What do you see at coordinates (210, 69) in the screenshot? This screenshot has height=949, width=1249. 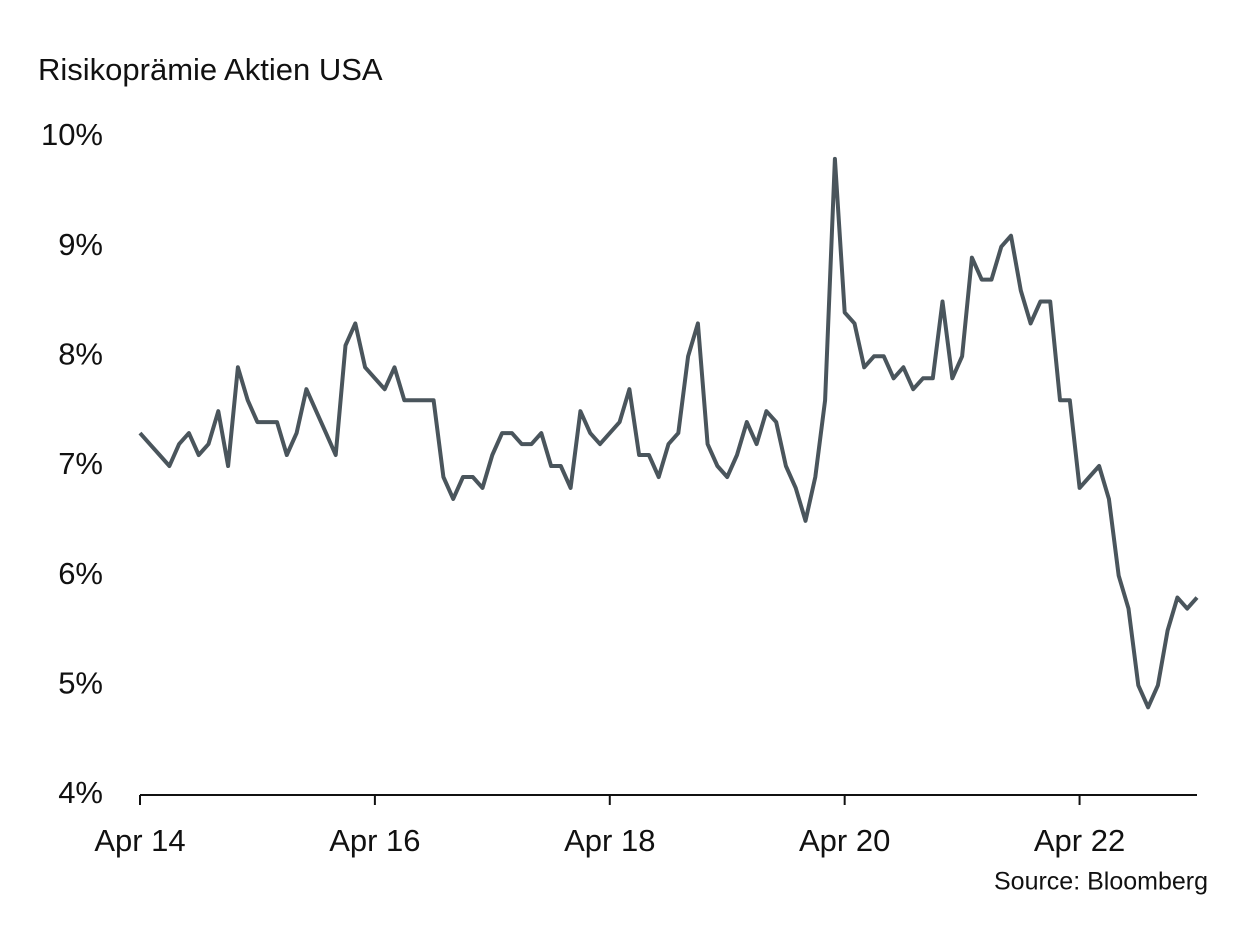 I see `chart-title: Risikoprämie Aktien USA` at bounding box center [210, 69].